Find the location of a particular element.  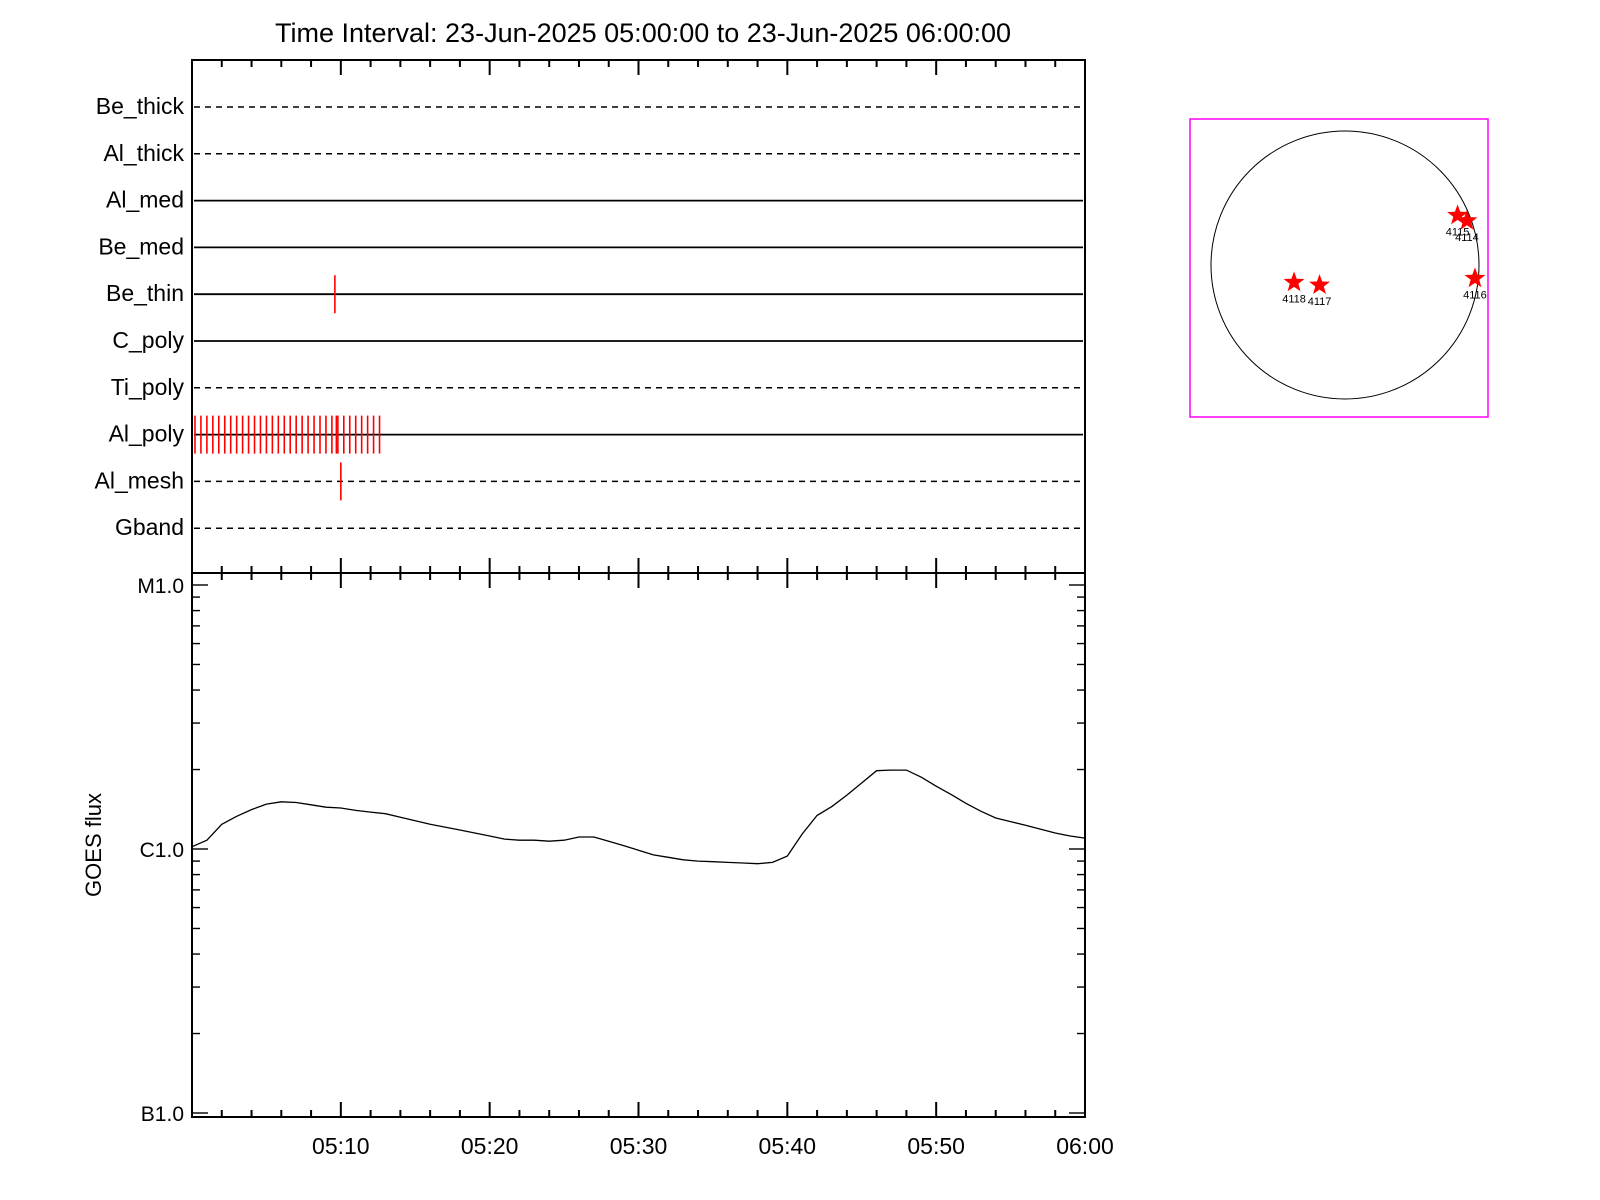

channel-label: Gband is located at coordinates (149, 527).